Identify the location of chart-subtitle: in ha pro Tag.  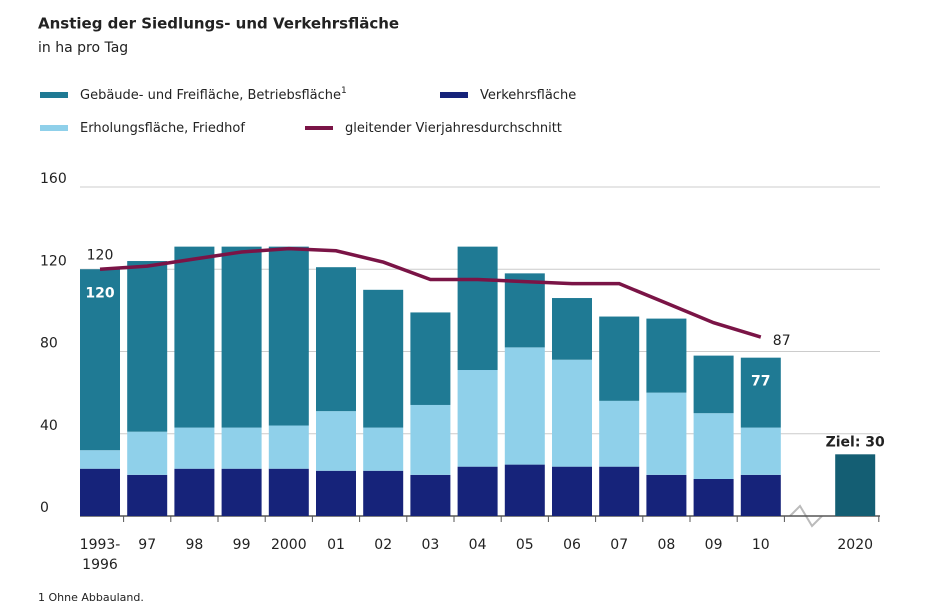
(83, 48).